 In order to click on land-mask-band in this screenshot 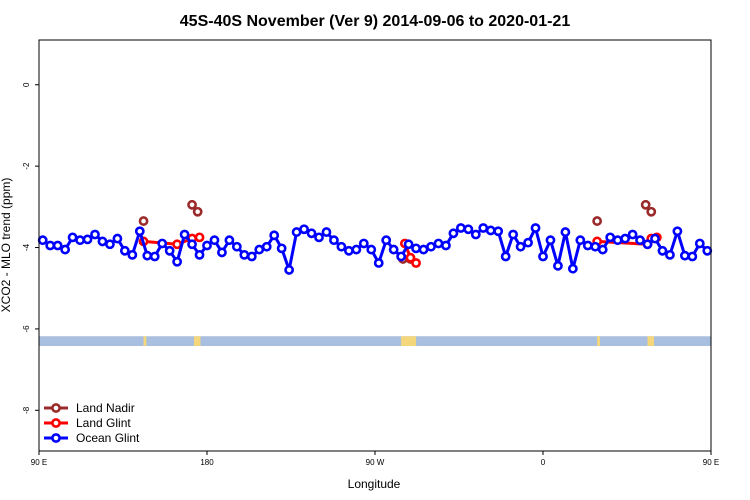, I will do `click(375, 341)`.